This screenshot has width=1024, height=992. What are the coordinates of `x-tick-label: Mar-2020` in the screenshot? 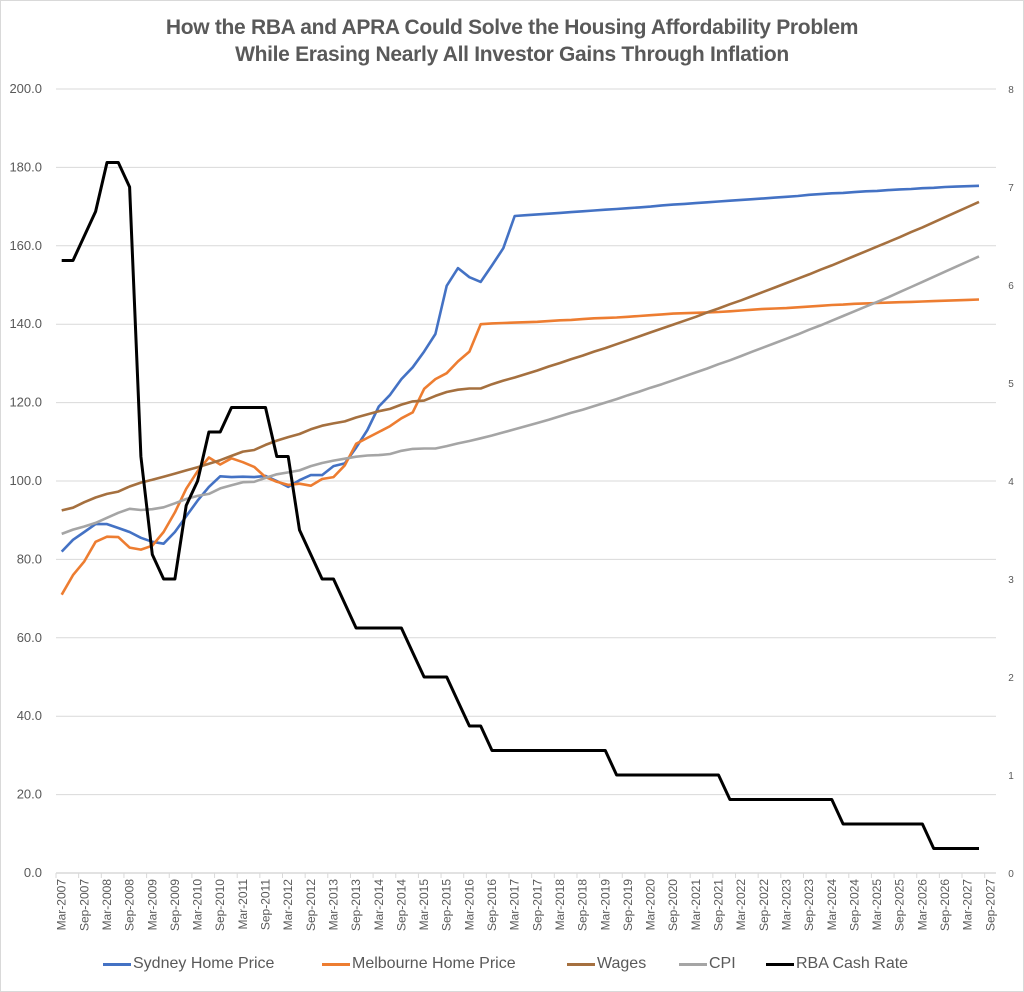 It's located at (651, 905).